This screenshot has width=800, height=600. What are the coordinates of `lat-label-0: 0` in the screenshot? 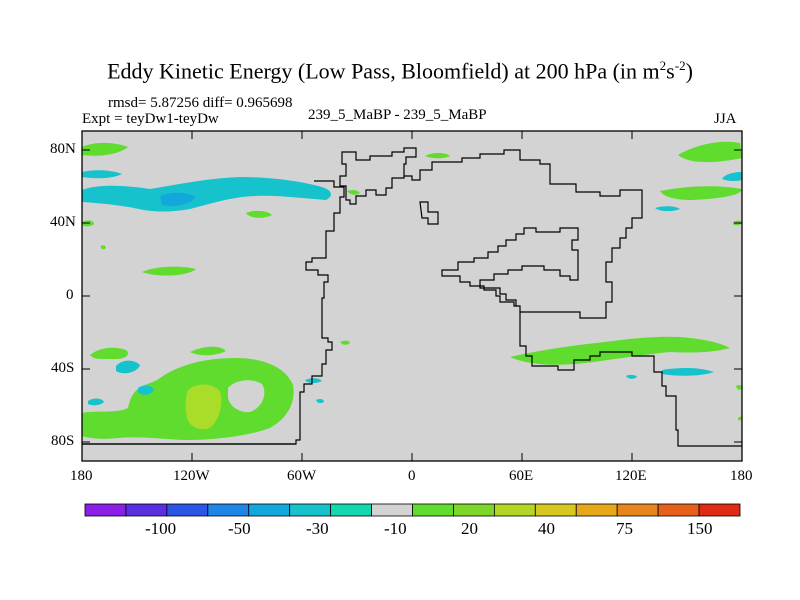 It's located at (70, 295).